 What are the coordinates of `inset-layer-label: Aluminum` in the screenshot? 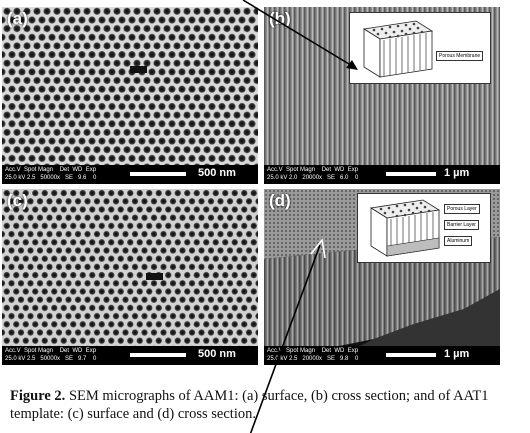 It's located at (458, 241).